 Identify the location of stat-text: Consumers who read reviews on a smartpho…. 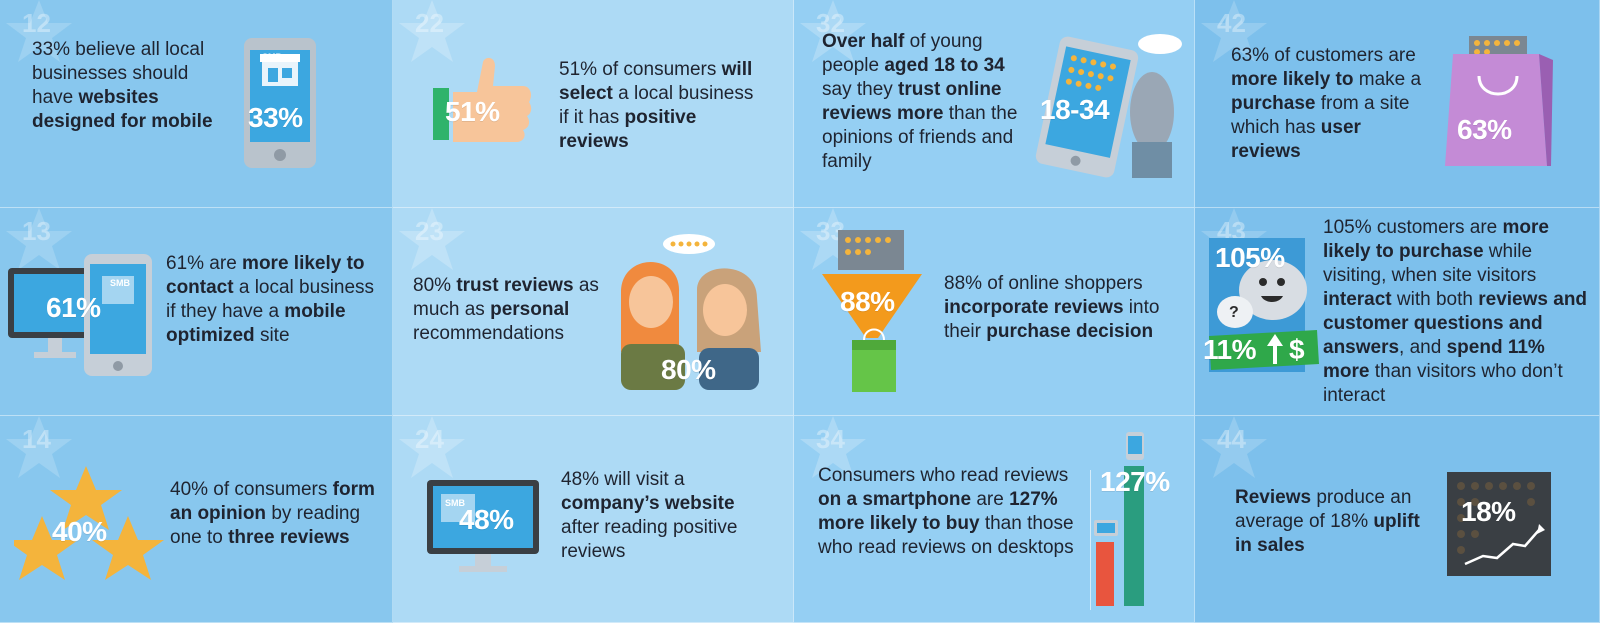
(946, 511).